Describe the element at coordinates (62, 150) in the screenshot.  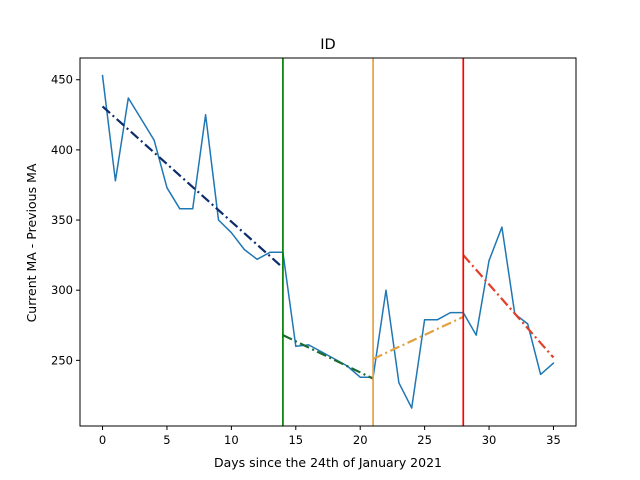
I see `y-tick-label: 400` at that location.